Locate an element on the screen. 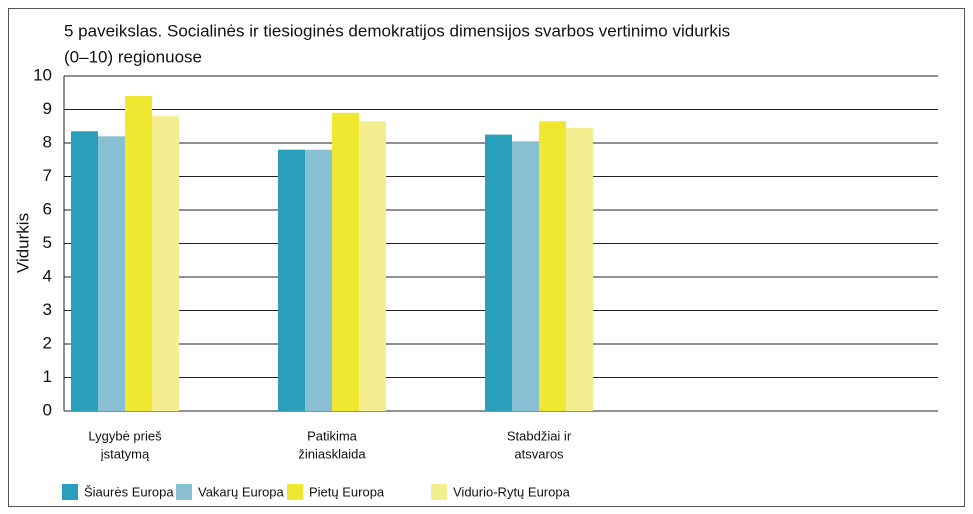  x-tick-label: žiniasklaida is located at coordinates (332, 453).